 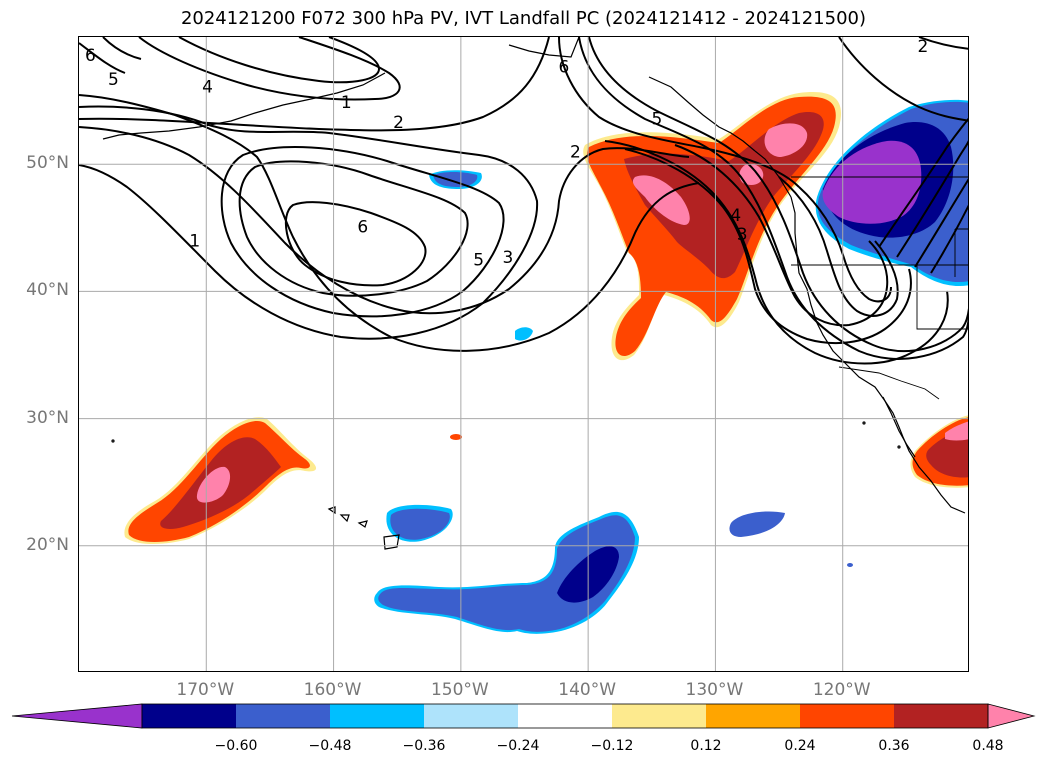 I want to click on longitude-label: 140°W, so click(x=587, y=690).